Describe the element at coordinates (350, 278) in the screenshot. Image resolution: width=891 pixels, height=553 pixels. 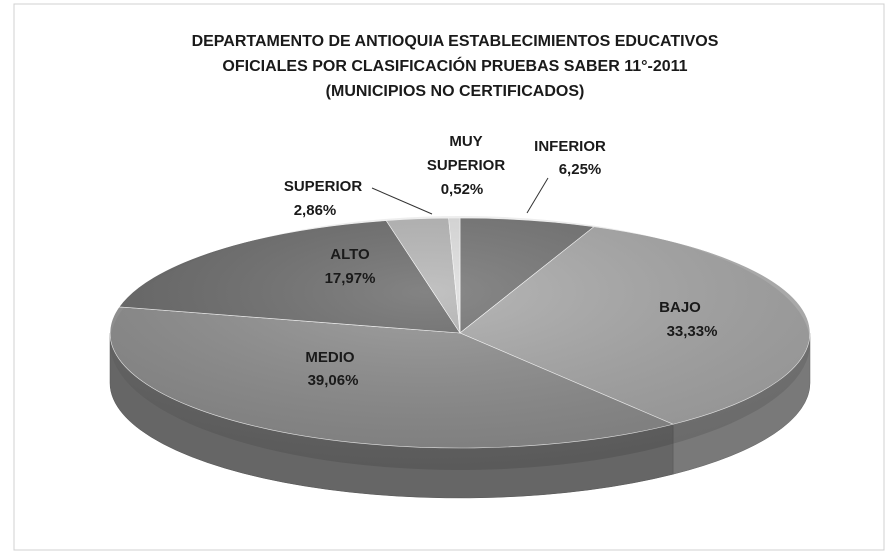
I see `value-label: 17,97%` at that location.